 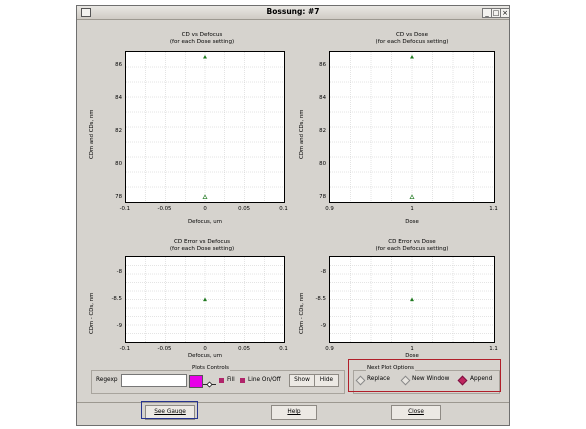 I want to click on show-button: Show, so click(x=302, y=380).